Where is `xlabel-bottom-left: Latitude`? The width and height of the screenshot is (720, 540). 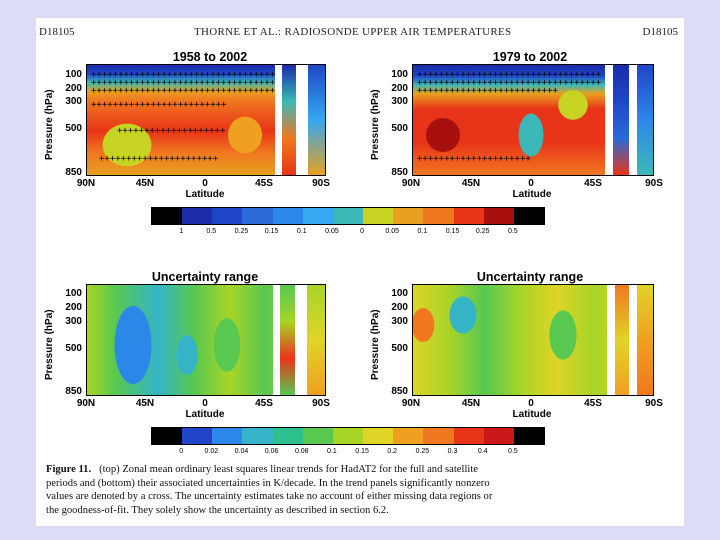
xlabel-bottom-left: Latitude is located at coordinates (205, 414).